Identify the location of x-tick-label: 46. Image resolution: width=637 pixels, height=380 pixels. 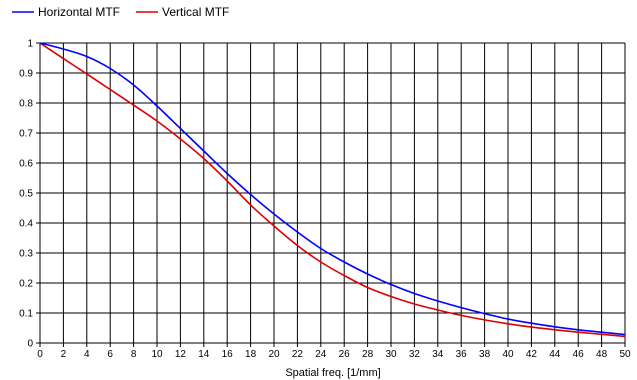
(579, 354).